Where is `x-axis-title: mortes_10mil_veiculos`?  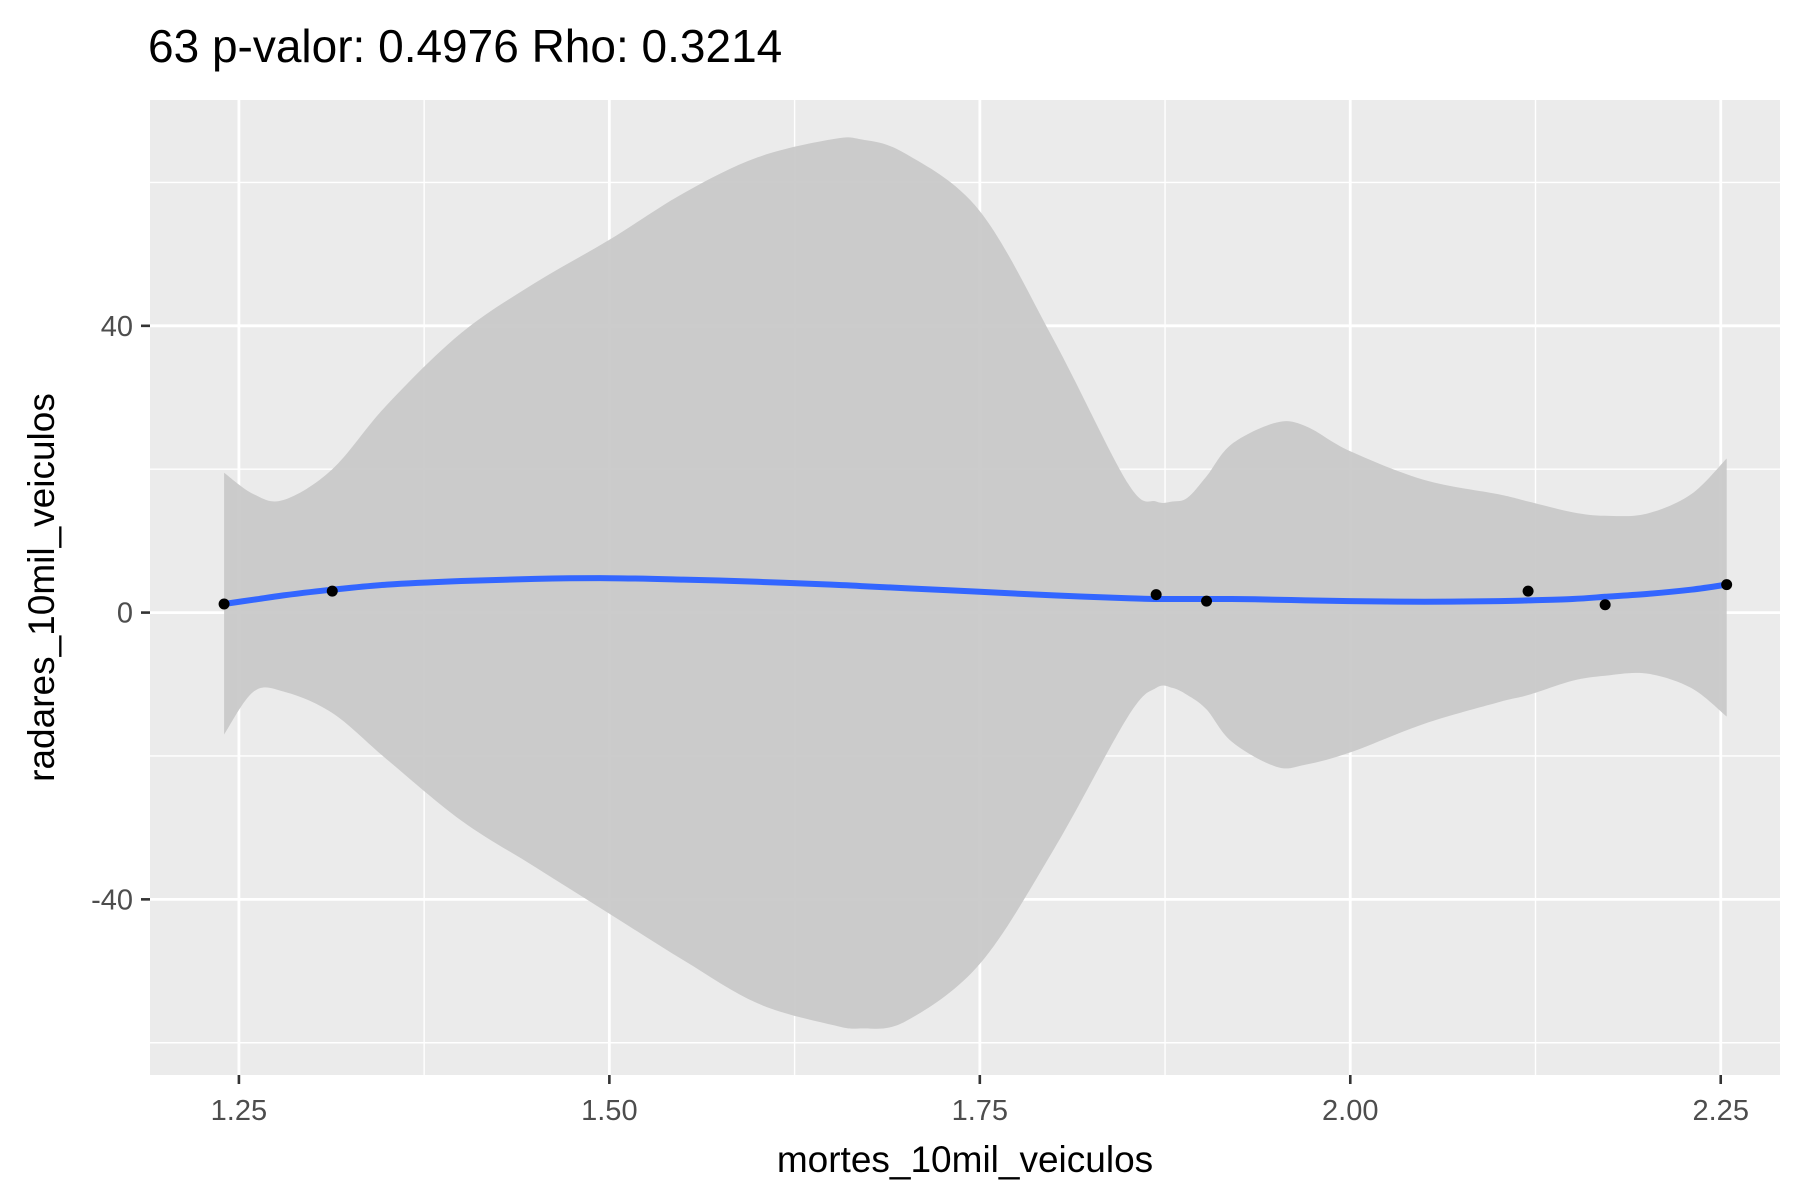
x-axis-title: mortes_10mil_veiculos is located at coordinates (965, 1159).